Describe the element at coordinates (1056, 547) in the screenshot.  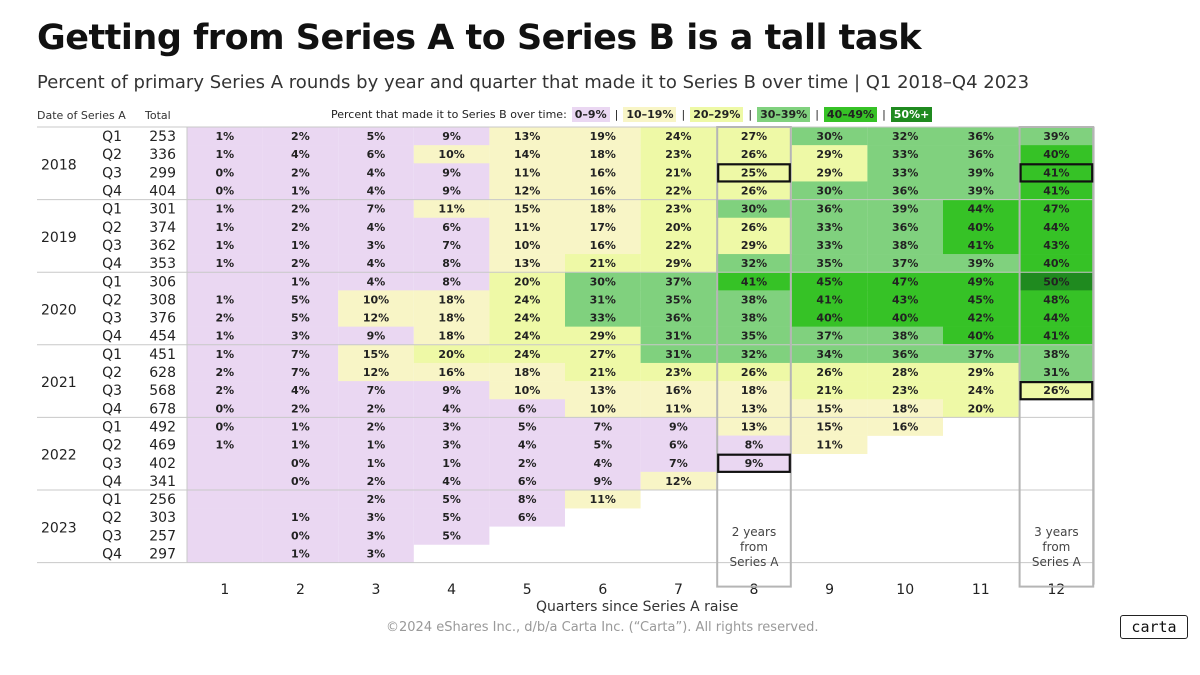
I see `callout-text: from` at that location.